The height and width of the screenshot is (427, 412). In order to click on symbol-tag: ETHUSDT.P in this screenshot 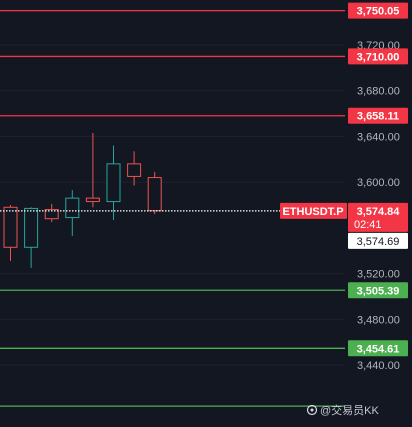, I will do `click(312, 212)`.